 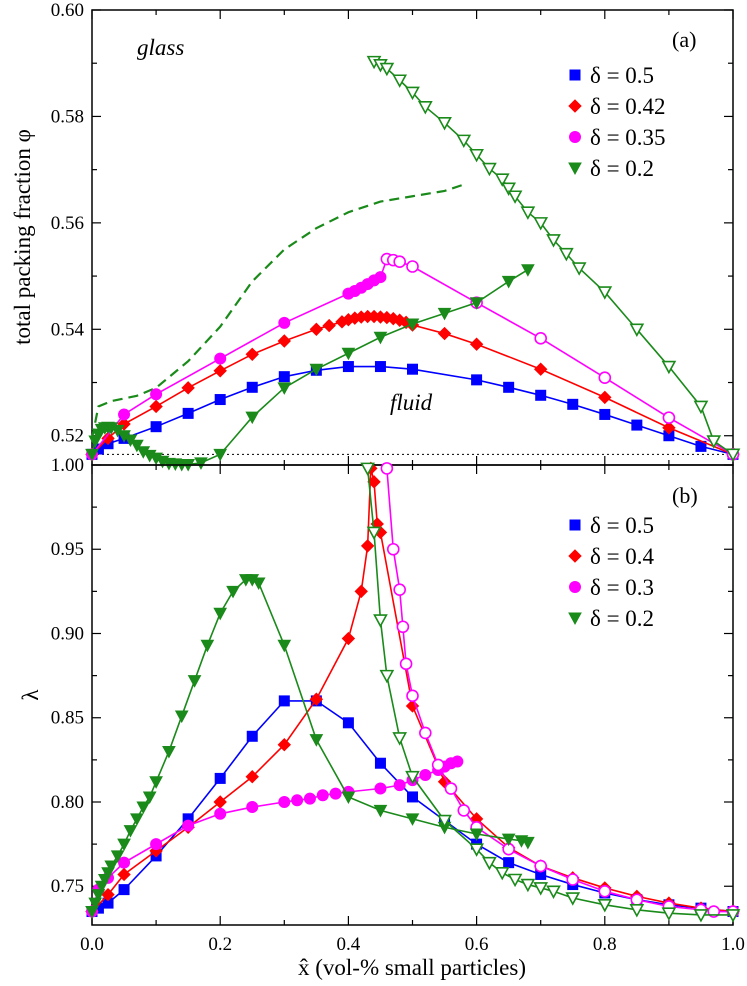 I want to click on y-tick-label: 0.56, so click(x=67, y=223).